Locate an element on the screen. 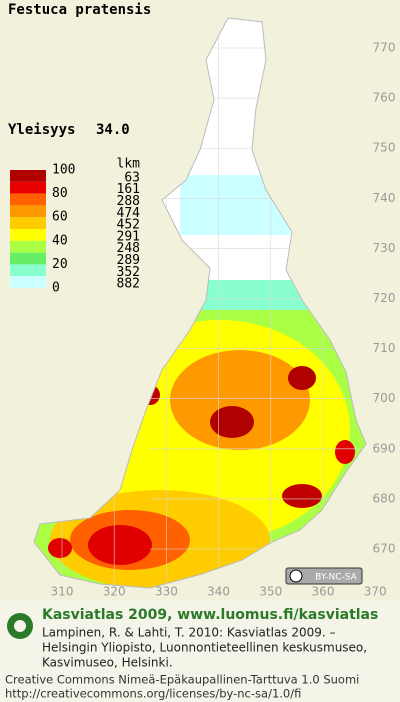 The width and height of the screenshot is (400, 702). northing-label: 720 is located at coordinates (384, 298).